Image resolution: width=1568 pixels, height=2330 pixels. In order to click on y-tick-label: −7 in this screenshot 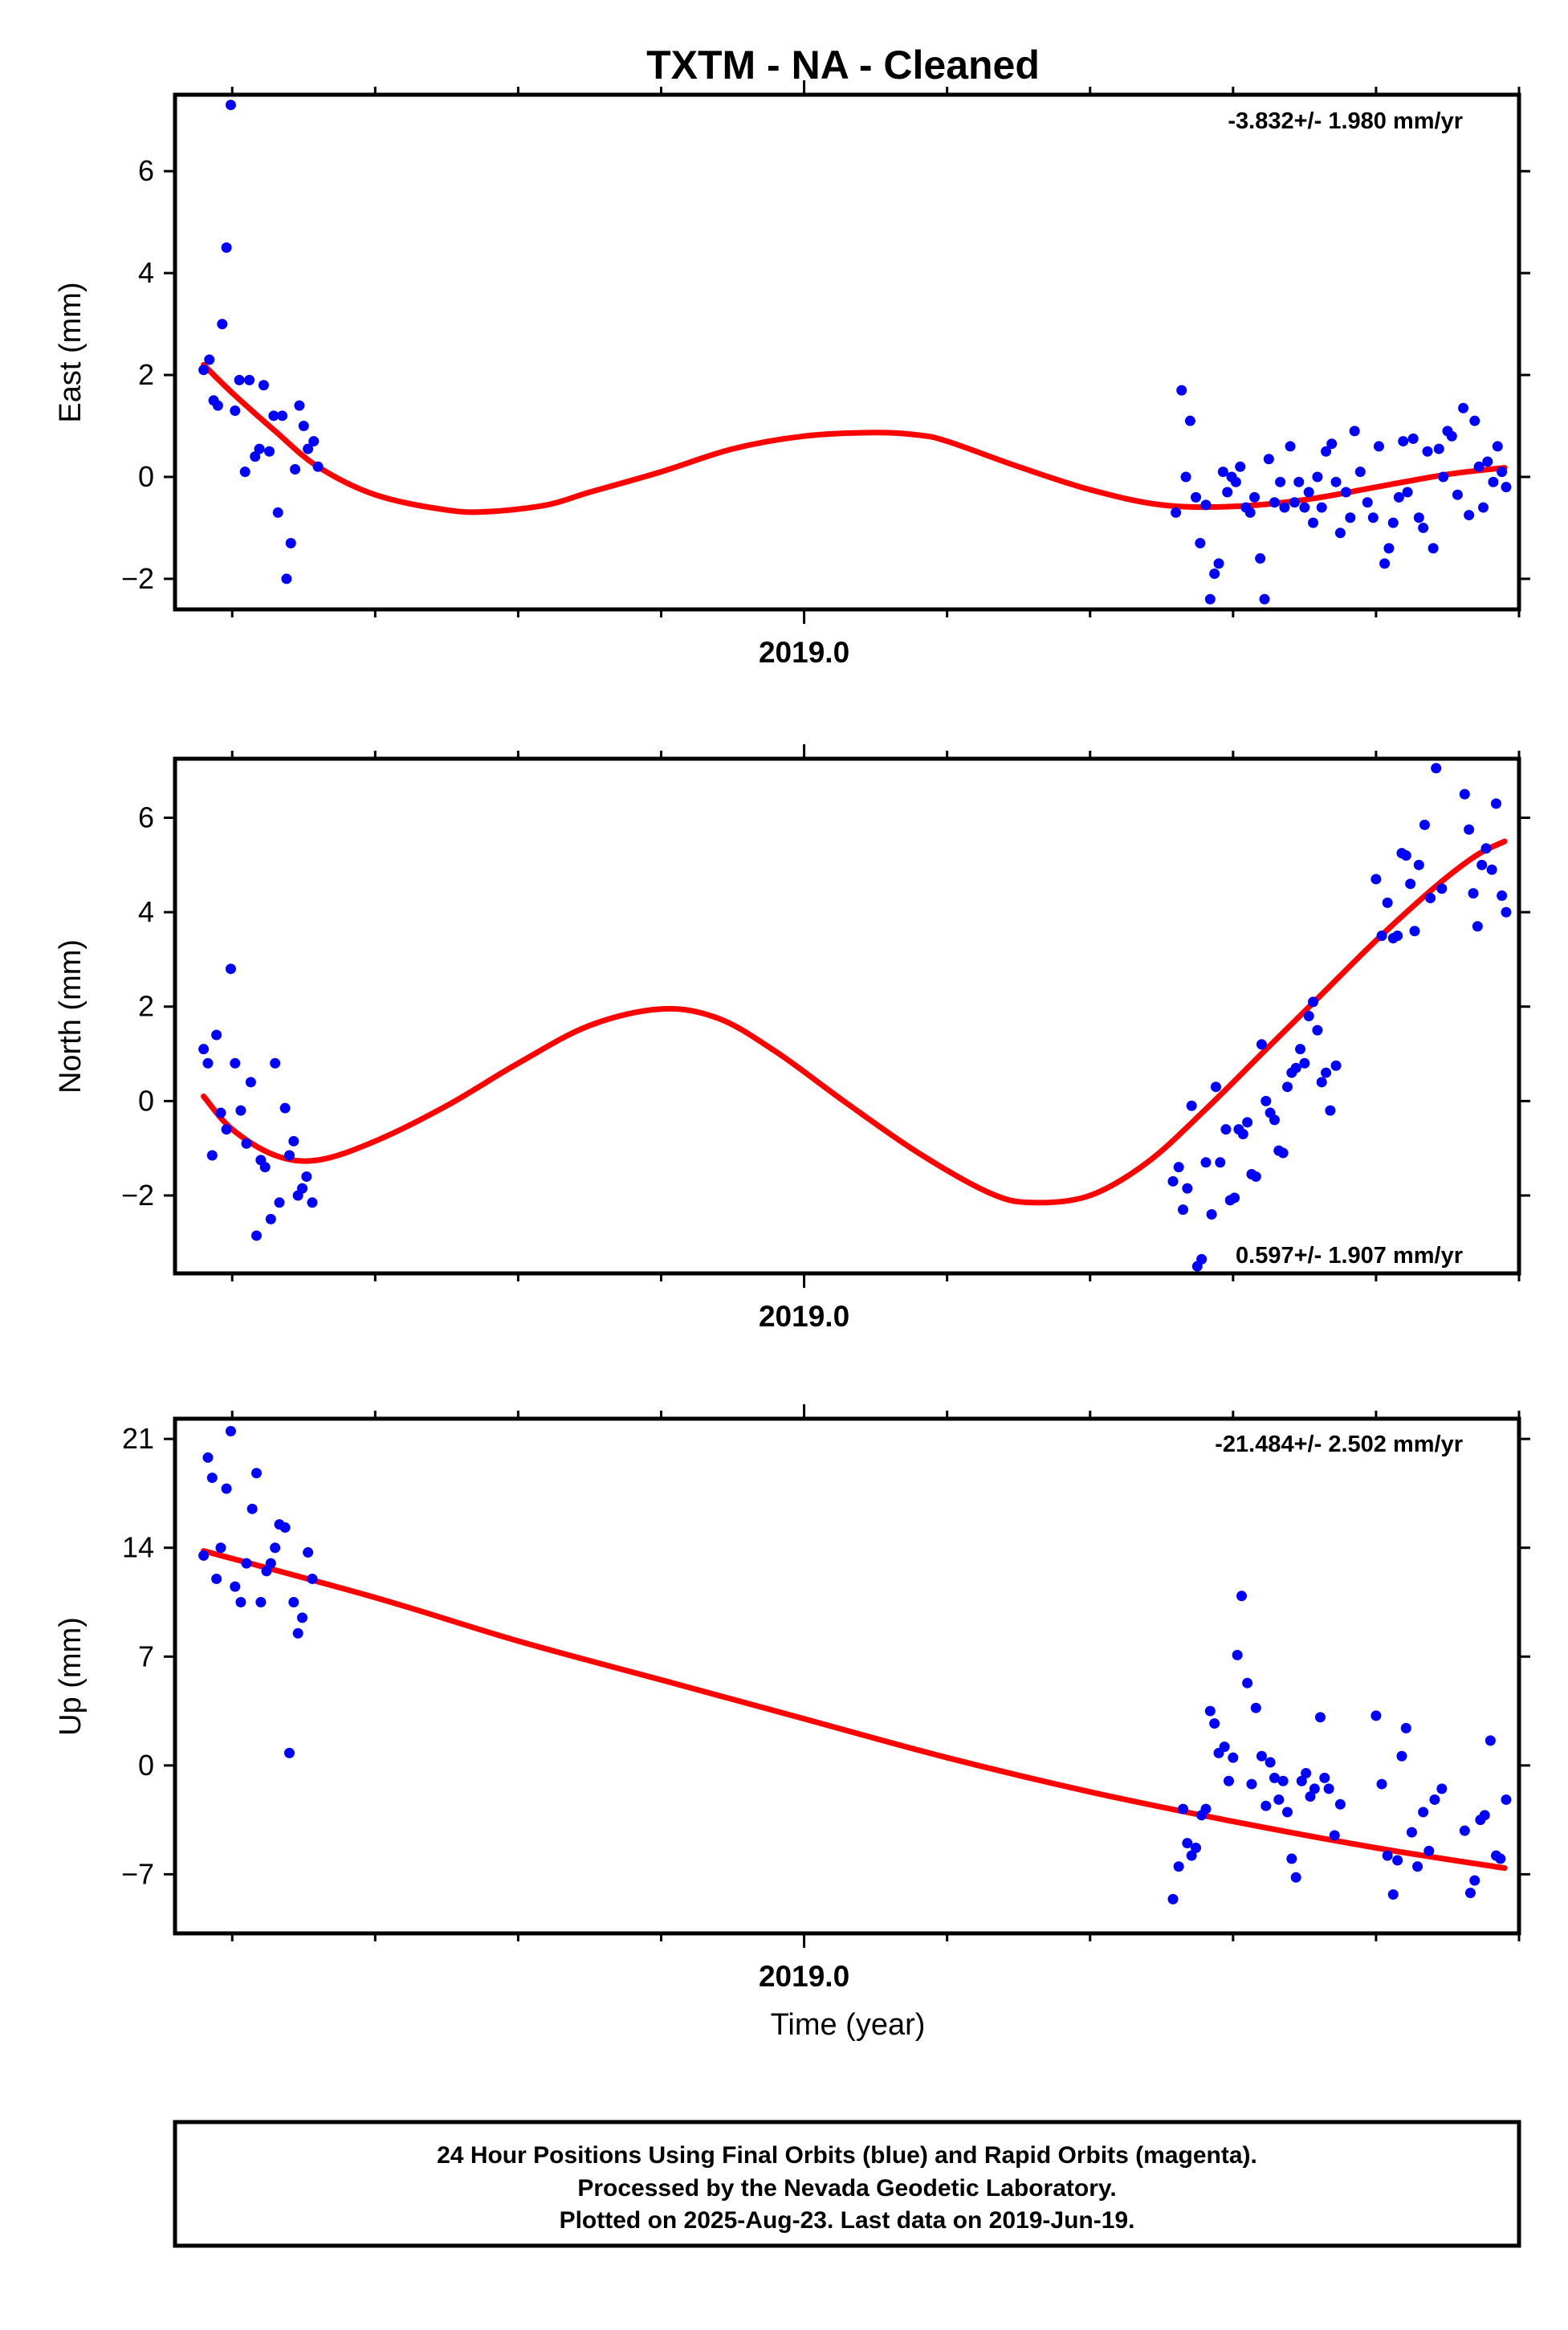, I will do `click(137, 1873)`.